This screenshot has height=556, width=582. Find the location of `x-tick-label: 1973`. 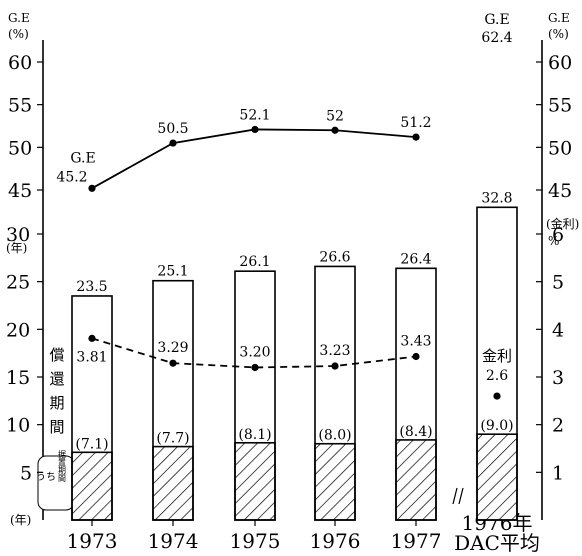

x-tick-label: 1973 is located at coordinates (92, 541).